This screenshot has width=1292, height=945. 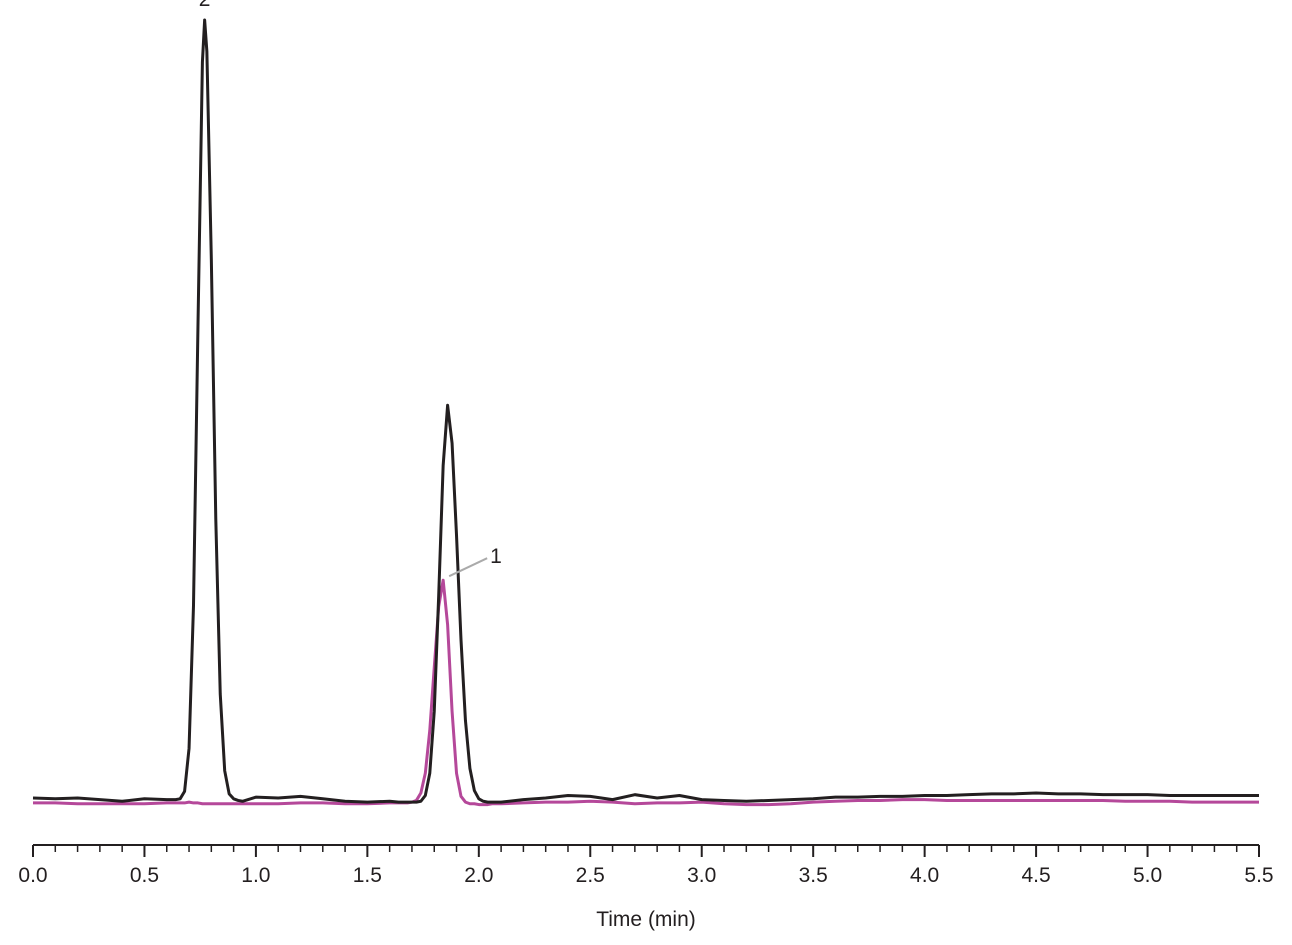 I want to click on x-tick-label: 2.0, so click(x=478, y=875).